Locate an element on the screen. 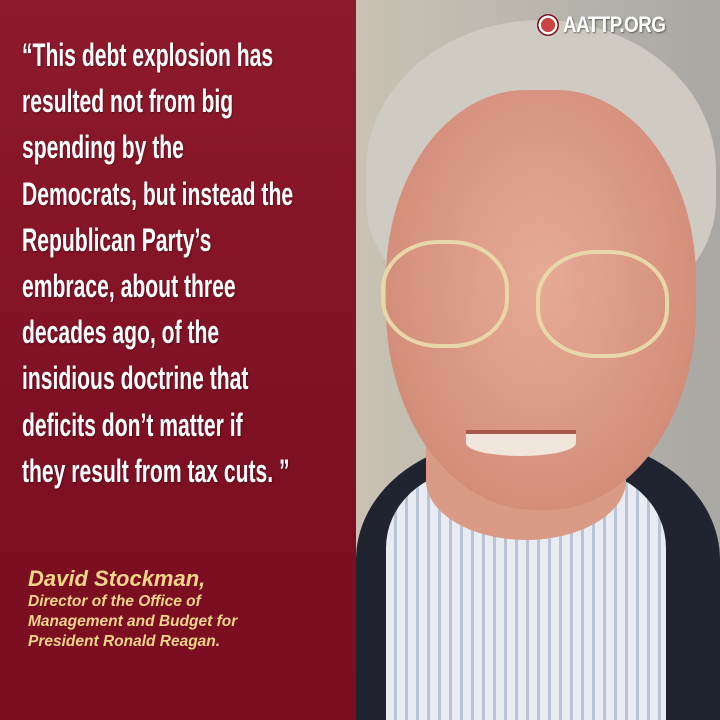  speaker-title-line: Management and Budget for is located at coordinates (133, 621).